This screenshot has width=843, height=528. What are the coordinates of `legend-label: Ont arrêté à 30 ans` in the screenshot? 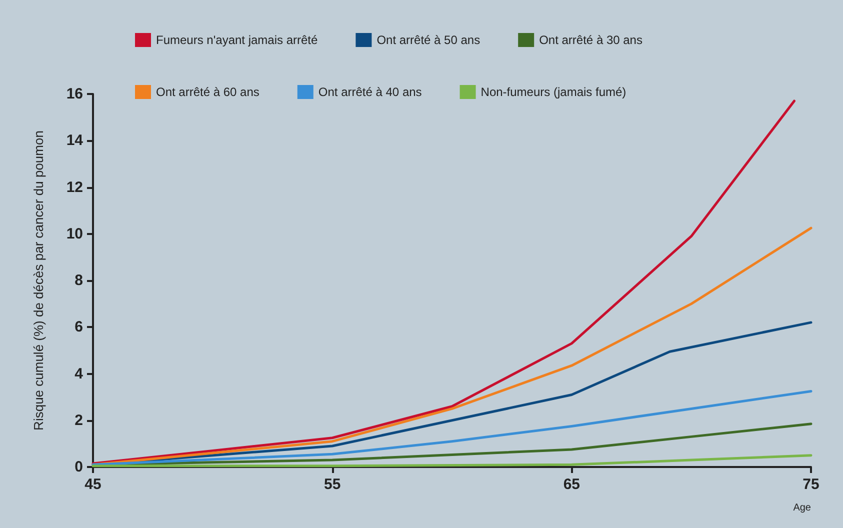 It's located at (590, 40).